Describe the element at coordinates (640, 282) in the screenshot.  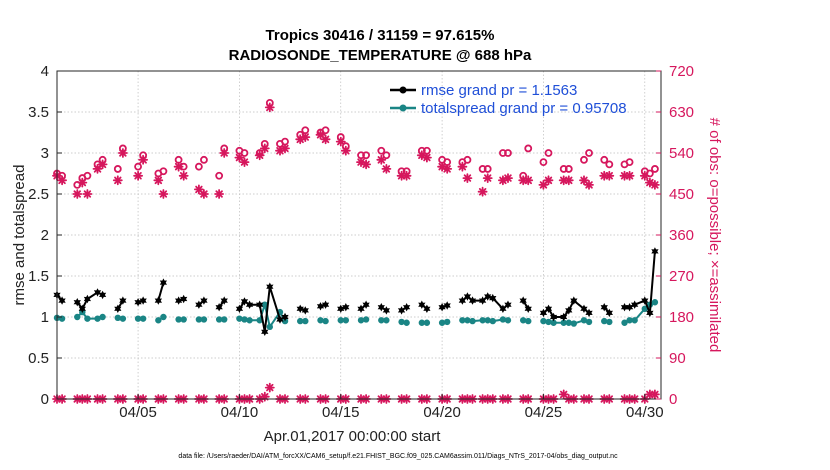
I see `series-line-rmse` at that location.